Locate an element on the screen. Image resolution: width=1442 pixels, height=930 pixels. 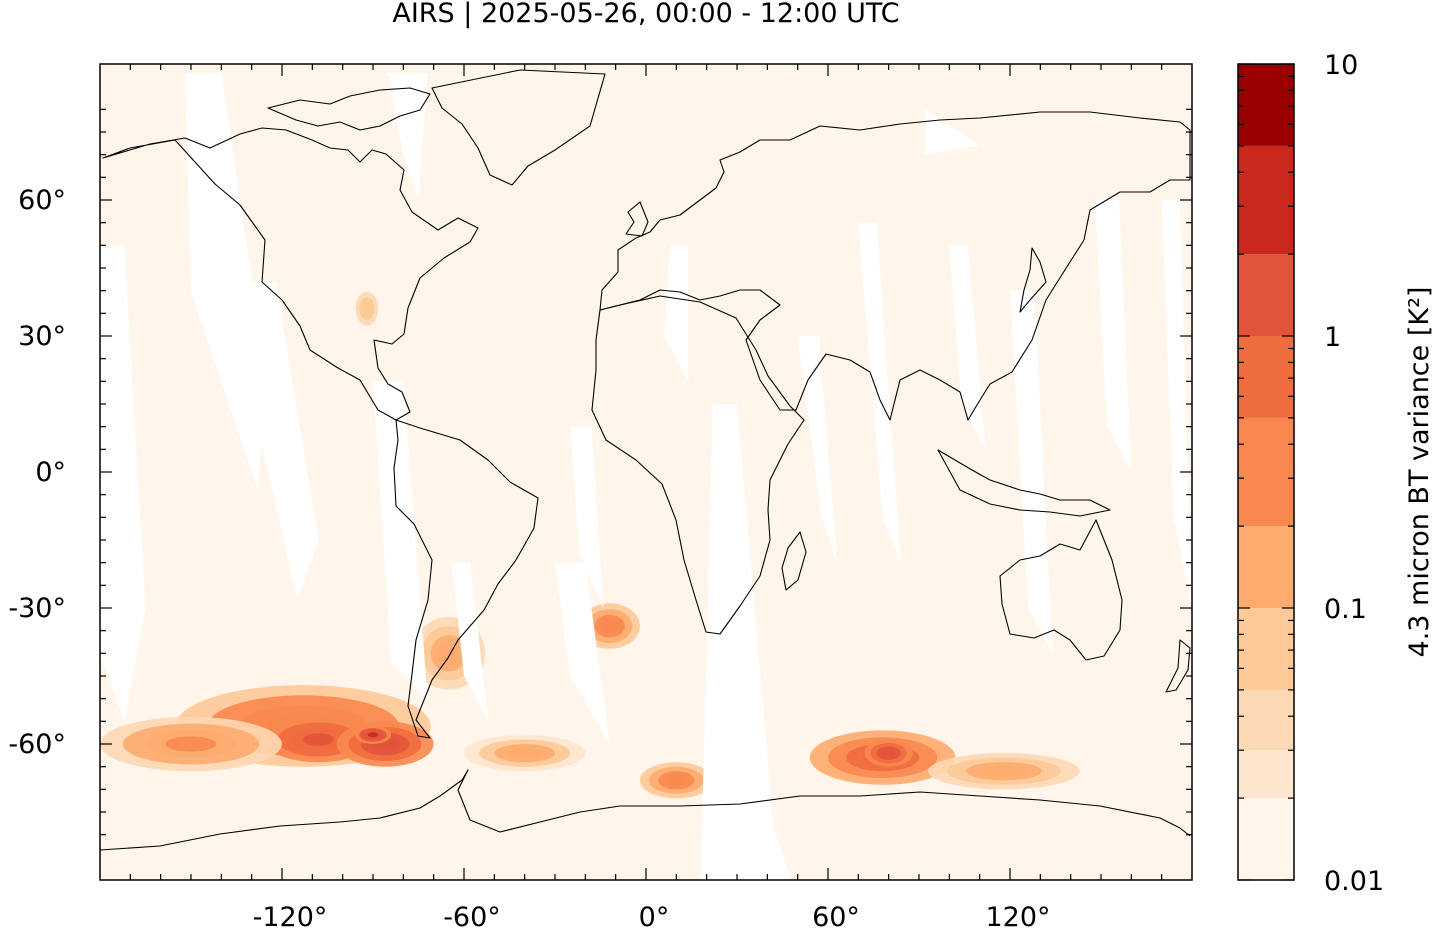
coastline-north-america is located at coordinates (290, 274).